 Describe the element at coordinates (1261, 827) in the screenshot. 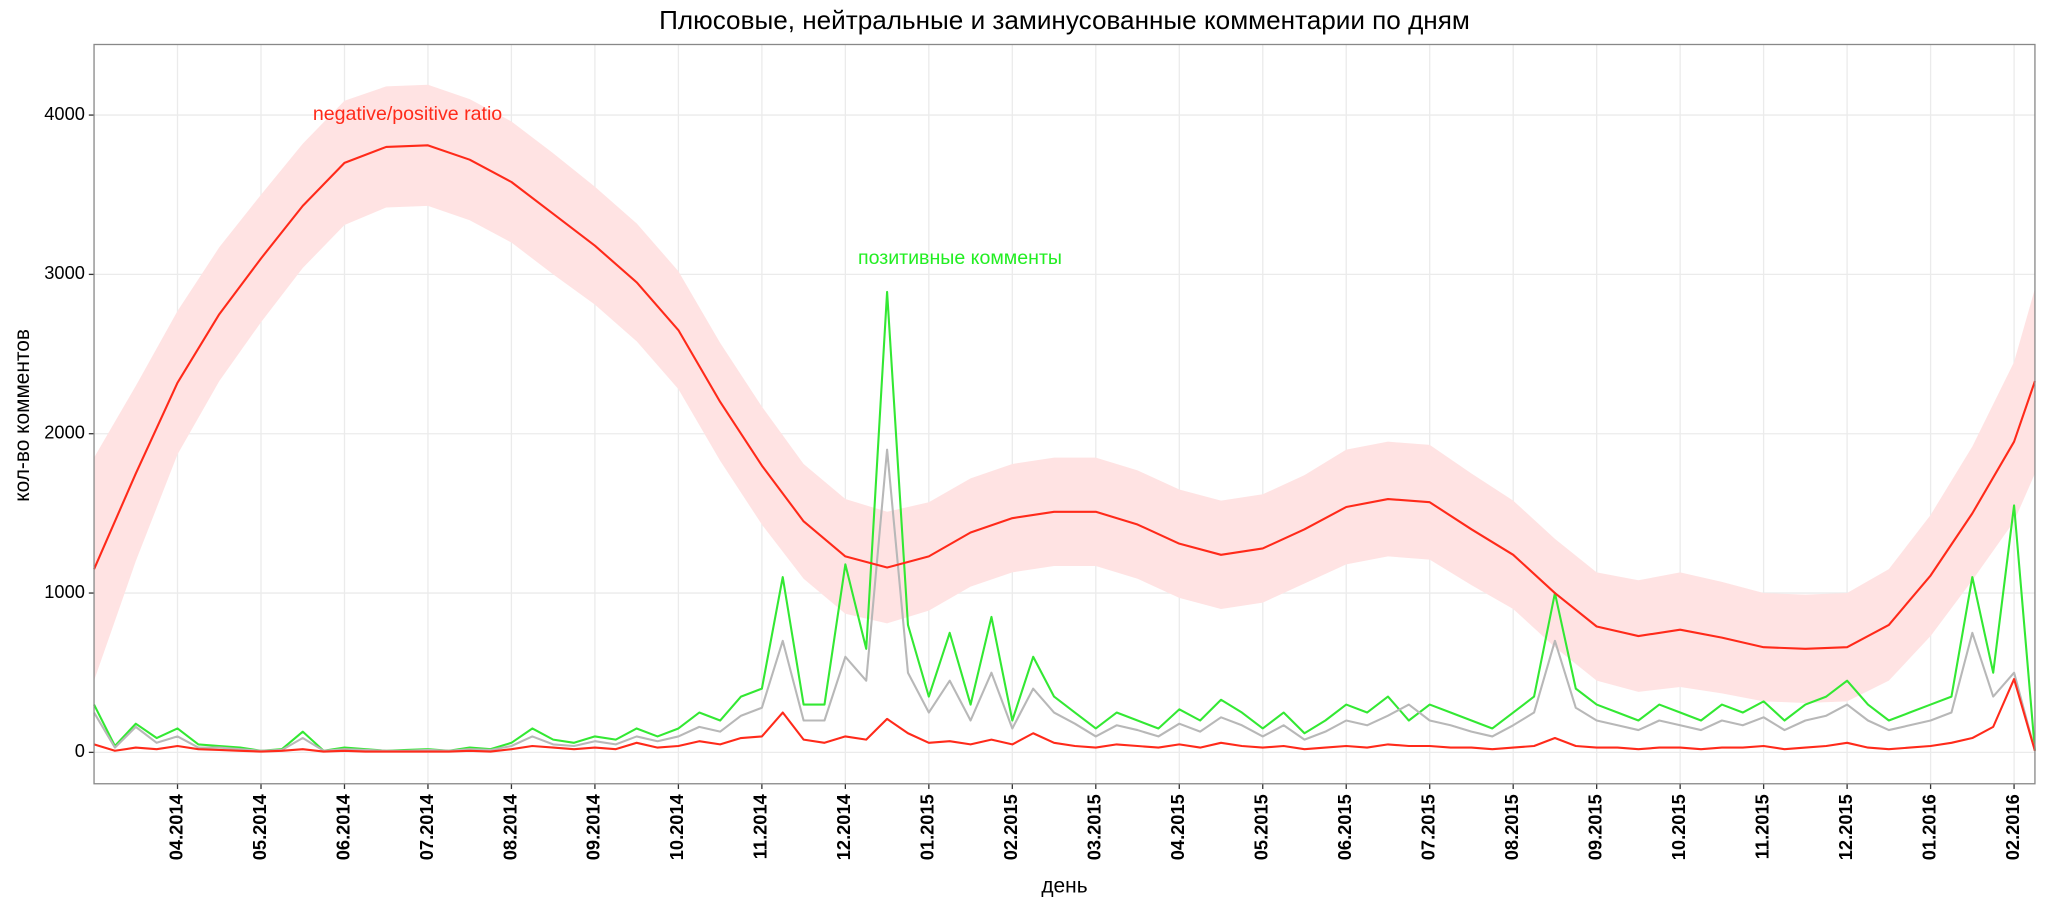

I see `x-tick-label: 05.2015` at that location.